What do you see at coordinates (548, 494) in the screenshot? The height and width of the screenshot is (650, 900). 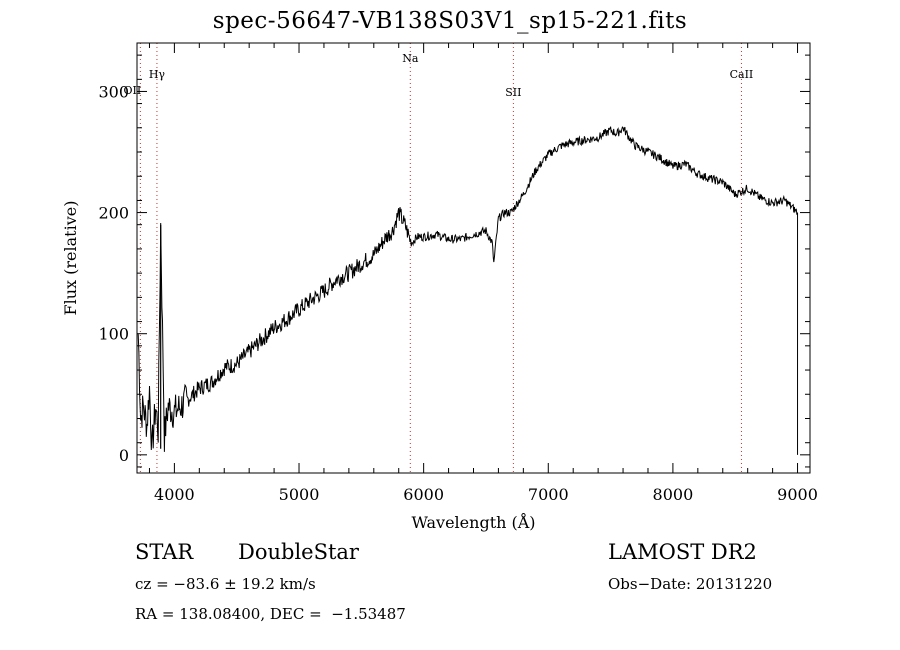 I see `x-tick-label-3: 7000` at bounding box center [548, 494].